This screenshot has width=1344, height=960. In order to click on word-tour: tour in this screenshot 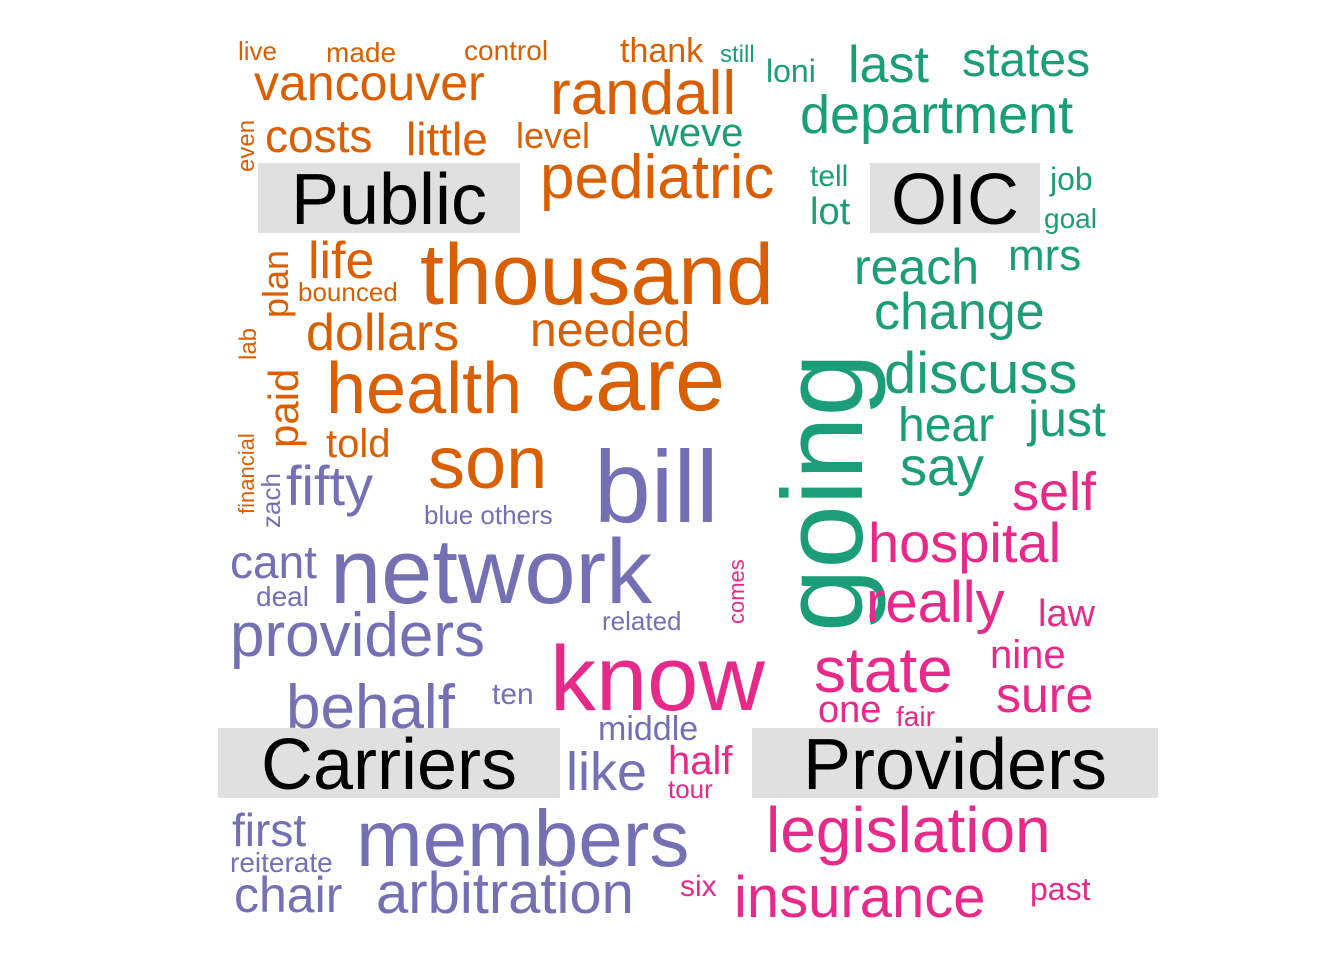, I will do `click(690, 789)`.